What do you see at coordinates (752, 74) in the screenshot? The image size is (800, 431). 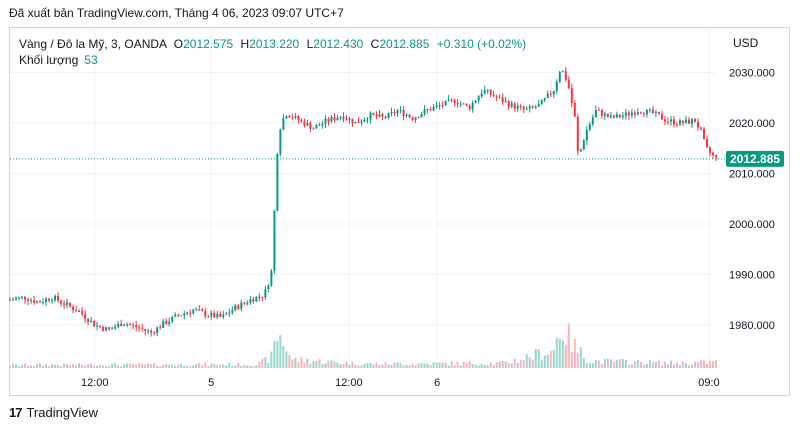 I see `y-tick-label: 2030.000` at bounding box center [752, 74].